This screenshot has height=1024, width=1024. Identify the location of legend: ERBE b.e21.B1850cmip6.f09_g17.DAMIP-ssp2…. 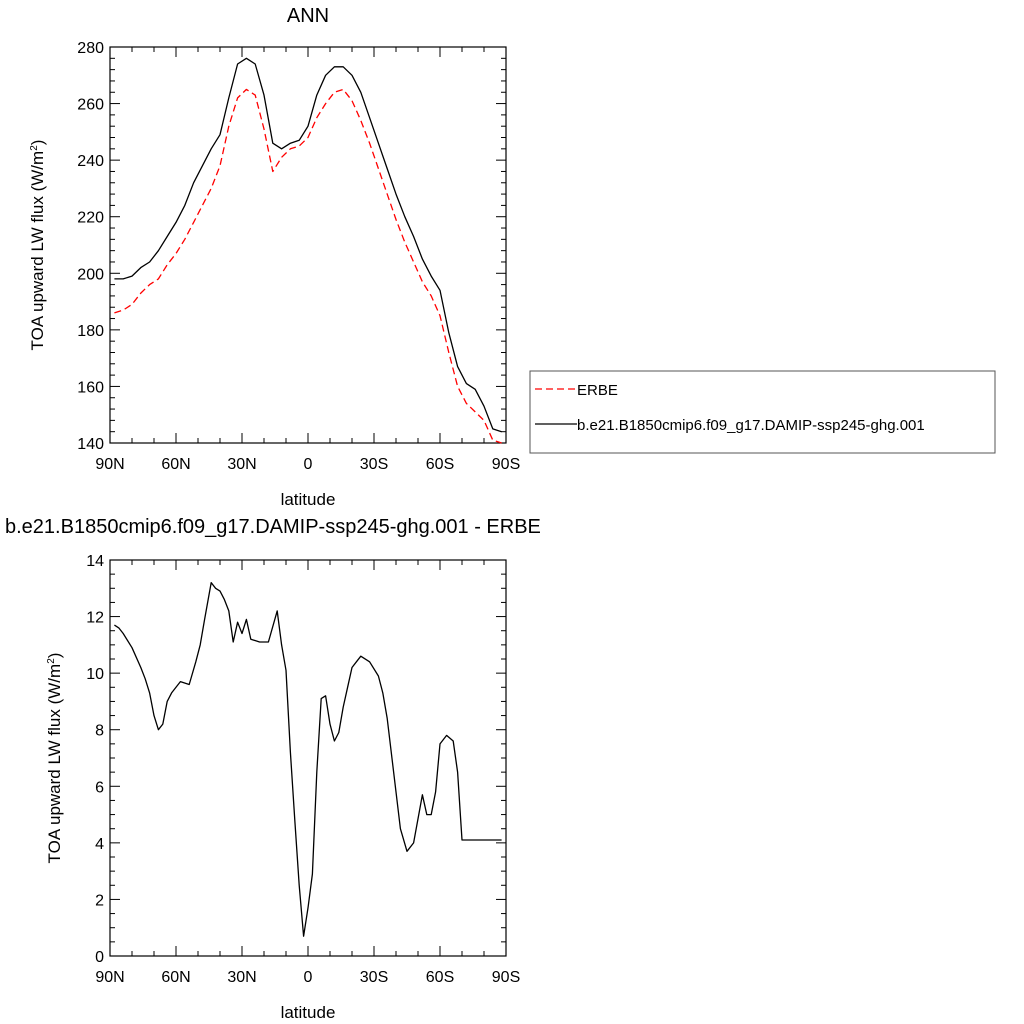
(762, 412).